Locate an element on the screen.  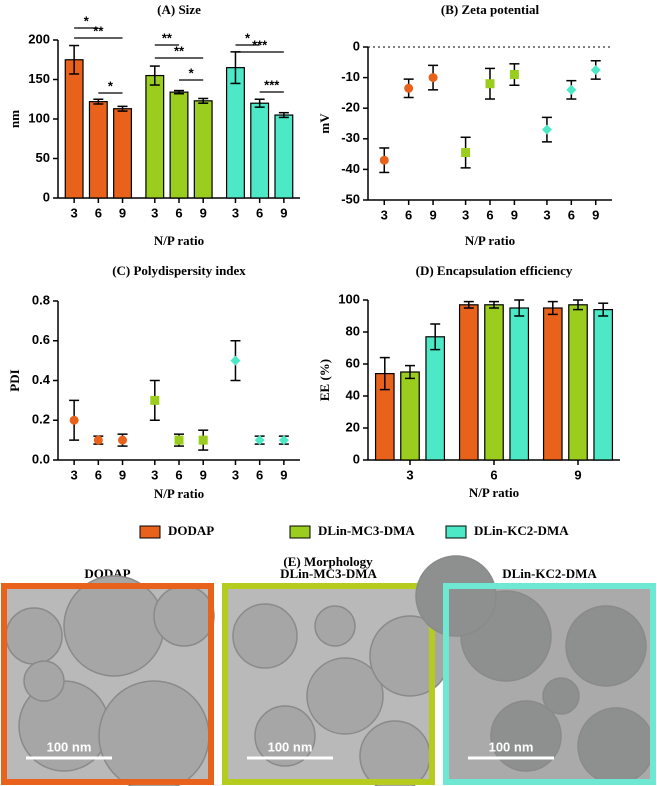
y-axis-label: mV is located at coordinates (324, 123).